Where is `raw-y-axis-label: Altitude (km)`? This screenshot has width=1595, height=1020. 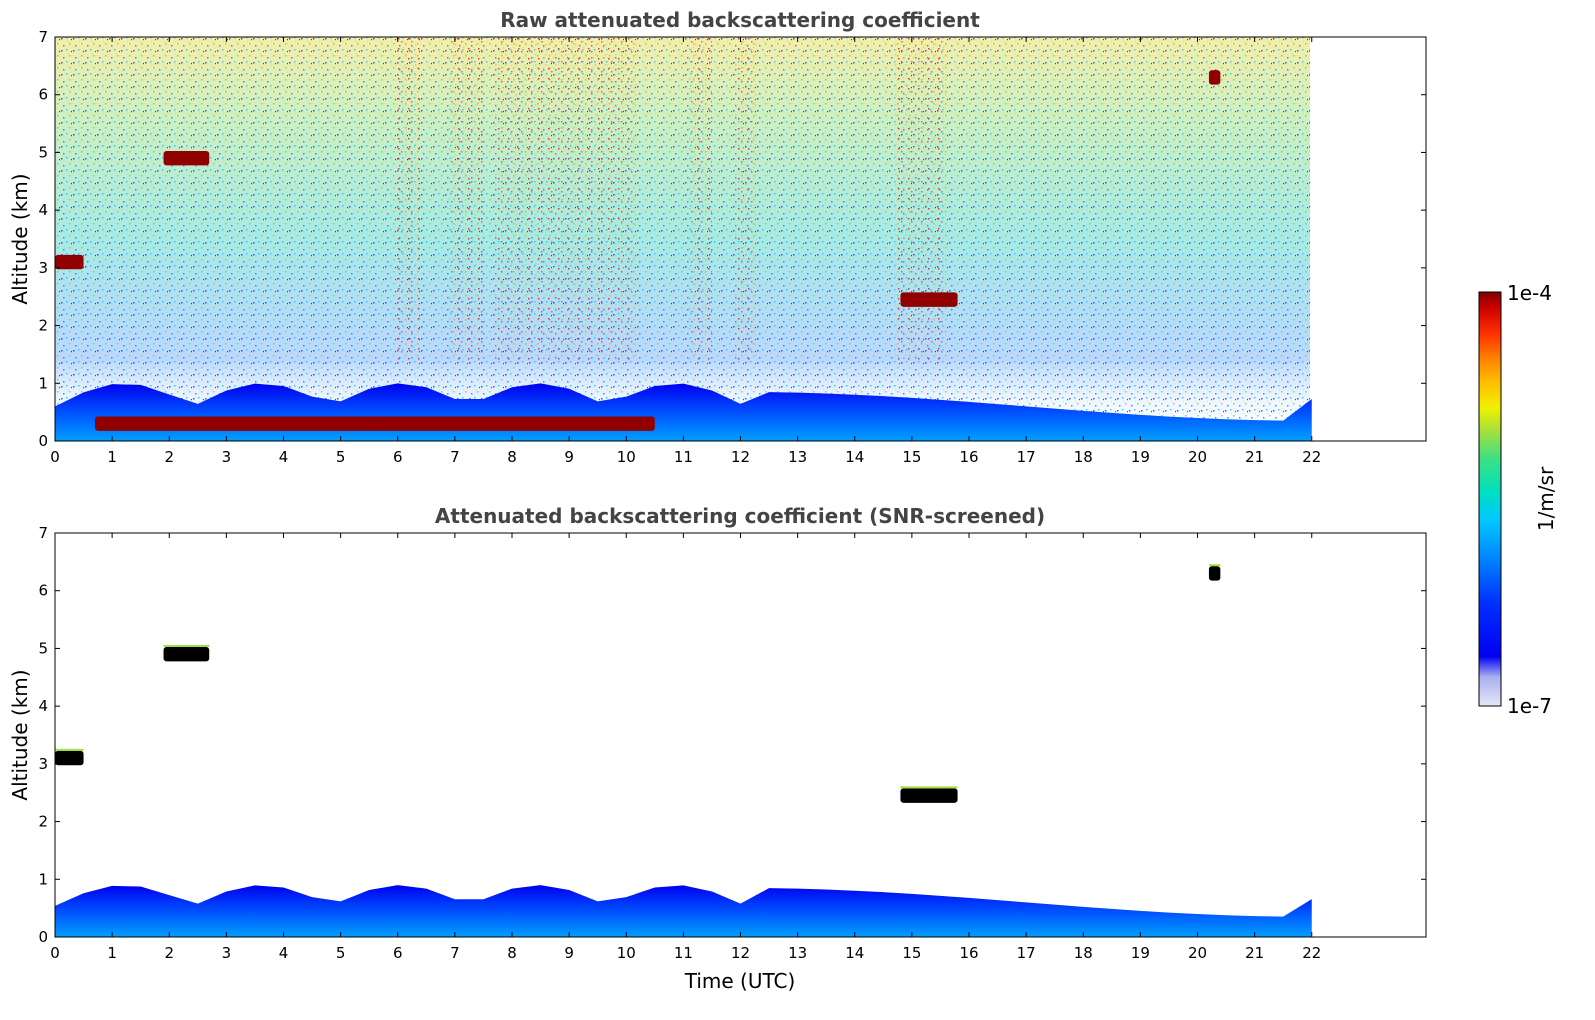
raw-y-axis-label: Altitude (km) is located at coordinates (20, 238).